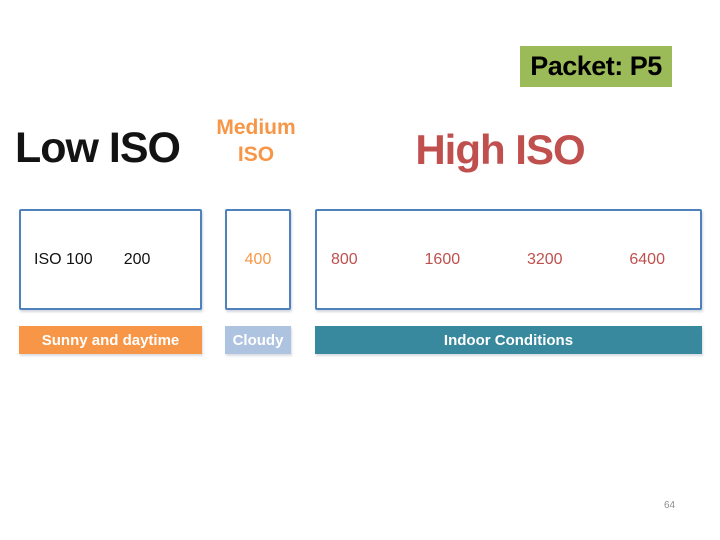 The height and width of the screenshot is (540, 720). I want to click on iso-value-3200: 3200, so click(544, 259).